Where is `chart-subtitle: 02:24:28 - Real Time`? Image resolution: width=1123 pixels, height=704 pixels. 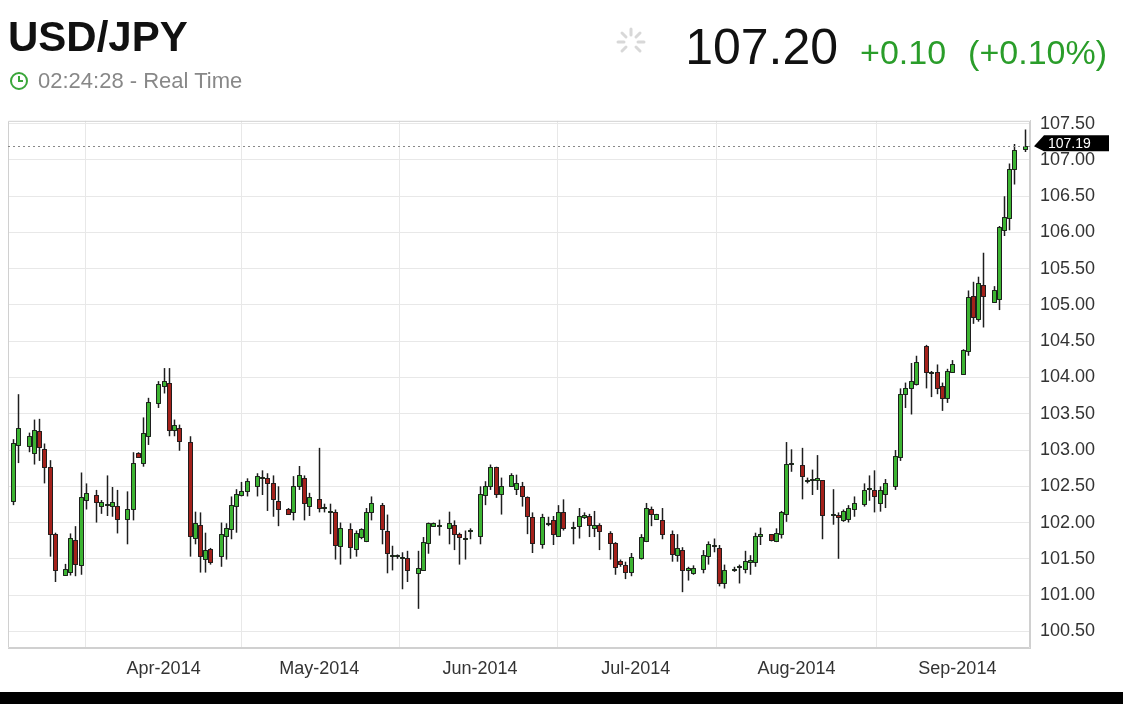 chart-subtitle: 02:24:28 - Real Time is located at coordinates (140, 81).